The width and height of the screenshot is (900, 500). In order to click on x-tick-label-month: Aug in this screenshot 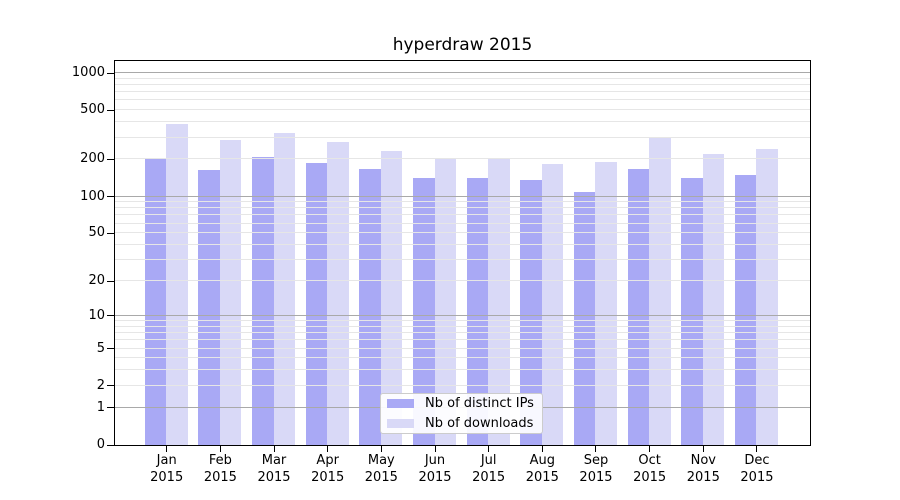, I will do `click(542, 460)`.